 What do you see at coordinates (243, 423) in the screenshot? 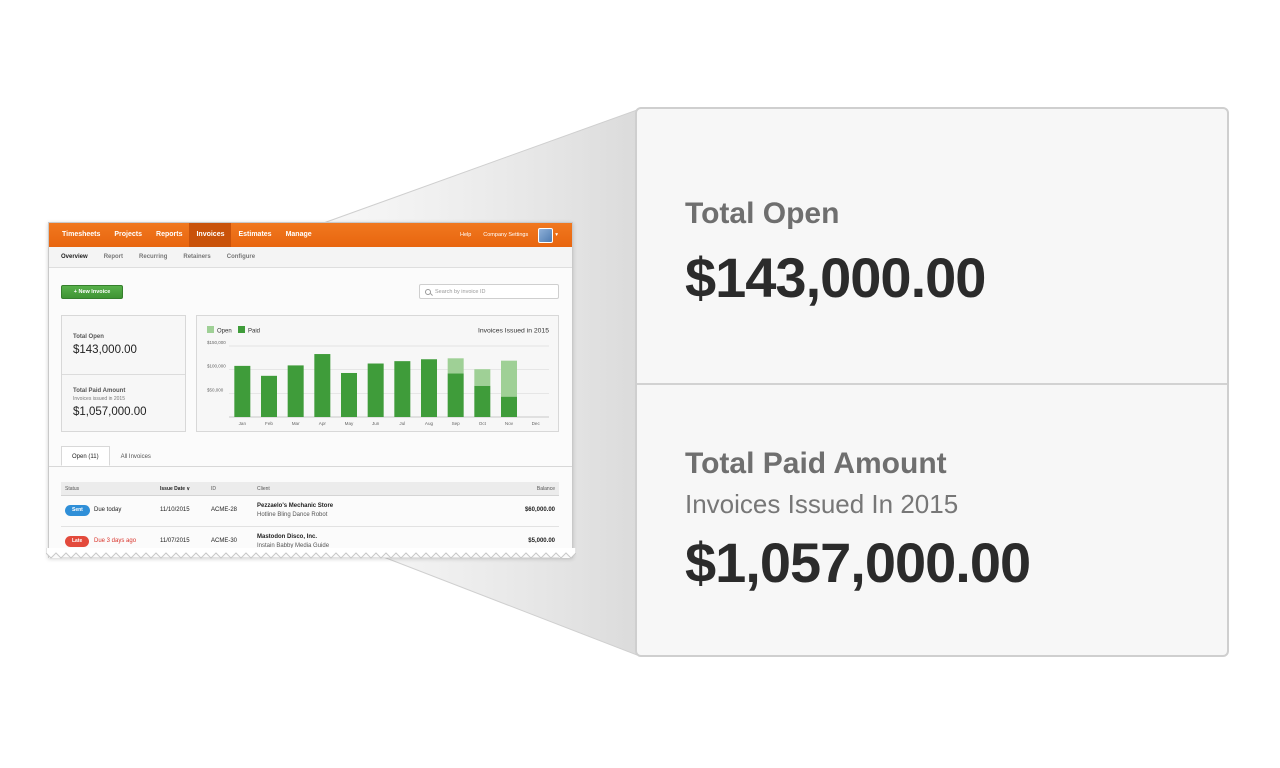
I see `x-tick-label: Jan` at bounding box center [243, 423].